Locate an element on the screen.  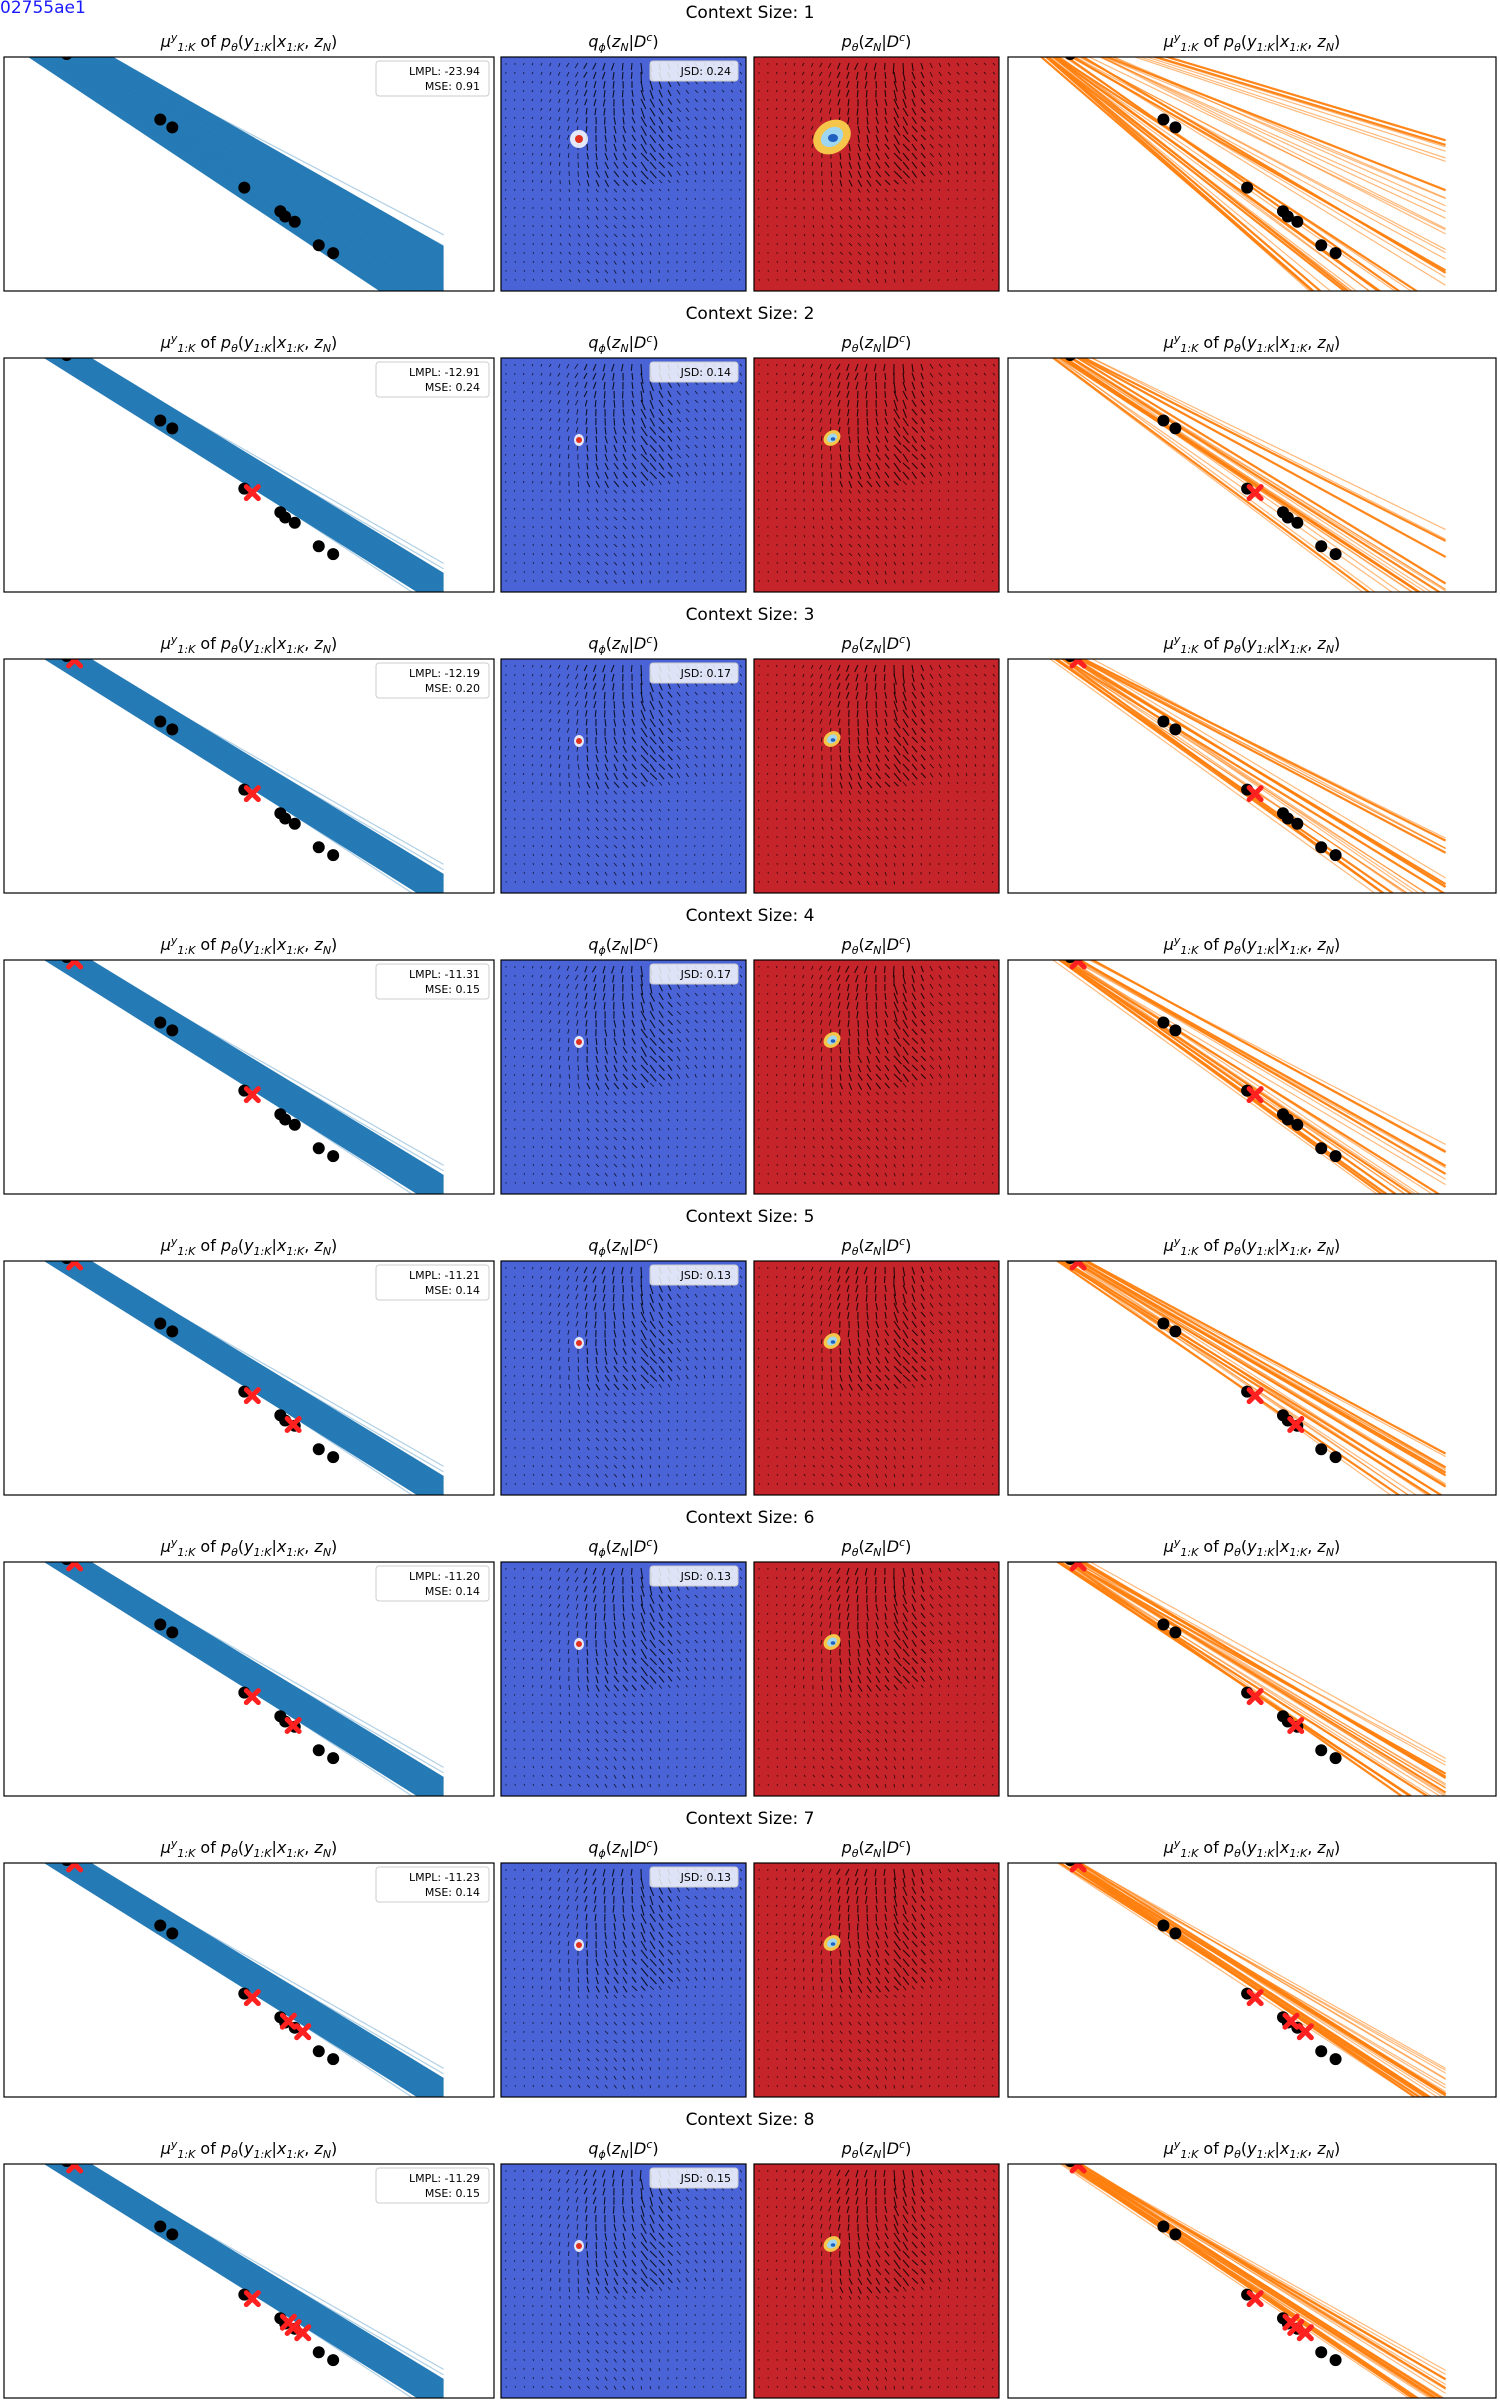
figure-id-label: 02755ae1 is located at coordinates (43, 9).